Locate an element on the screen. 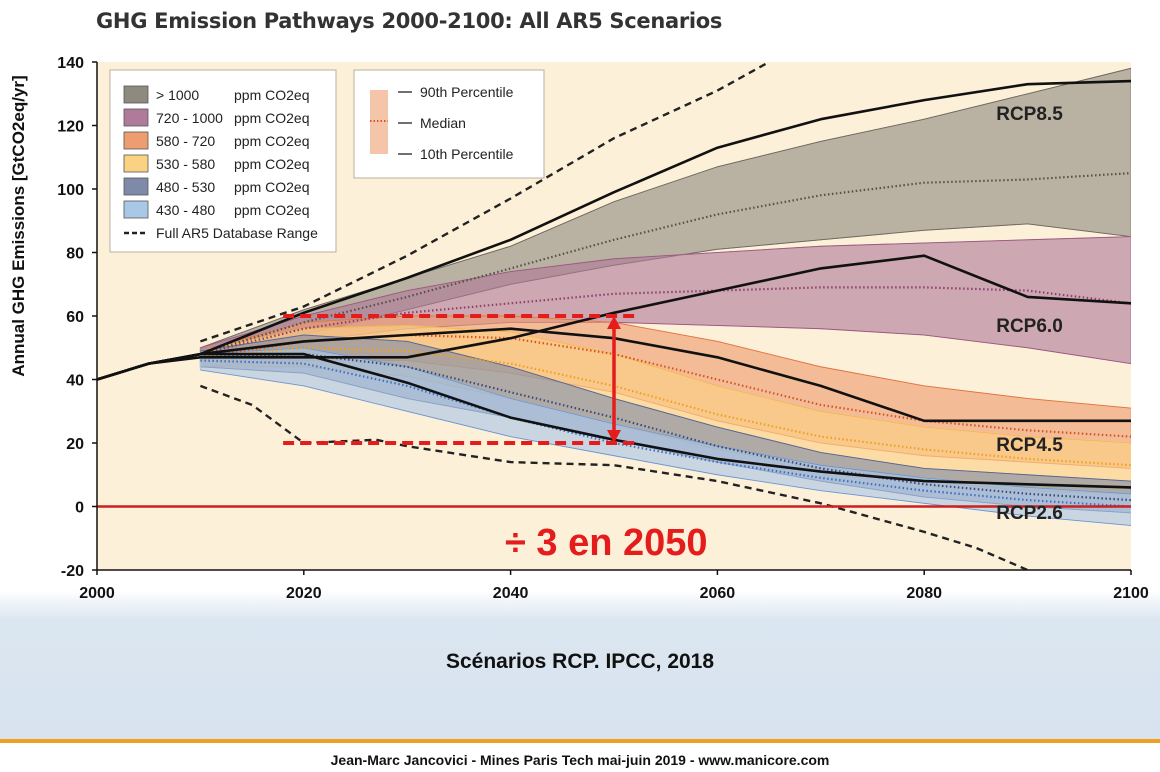  footer-accent-line is located at coordinates (580, 741).